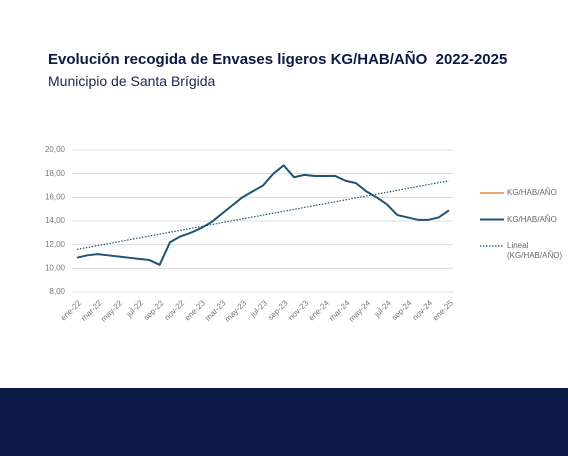 Image resolution: width=568 pixels, height=456 pixels. Describe the element at coordinates (360, 311) in the screenshot. I see `x-tick-label: may-24` at that location.